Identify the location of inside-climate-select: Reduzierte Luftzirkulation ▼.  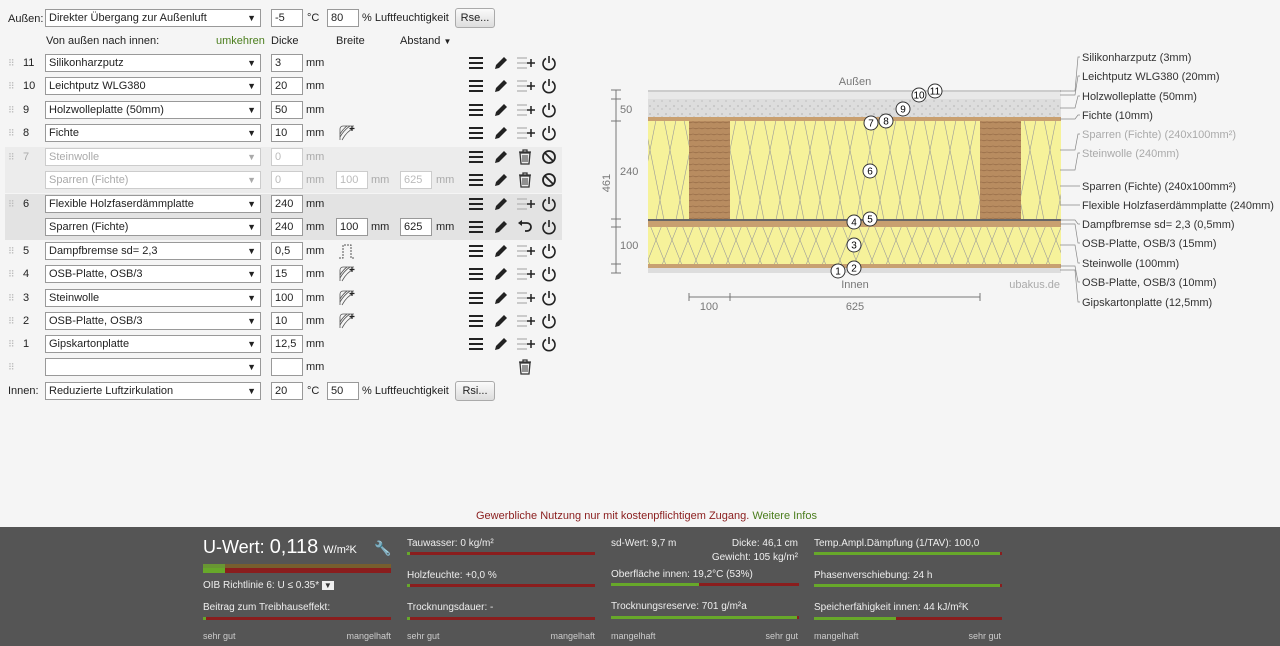
(153, 391).